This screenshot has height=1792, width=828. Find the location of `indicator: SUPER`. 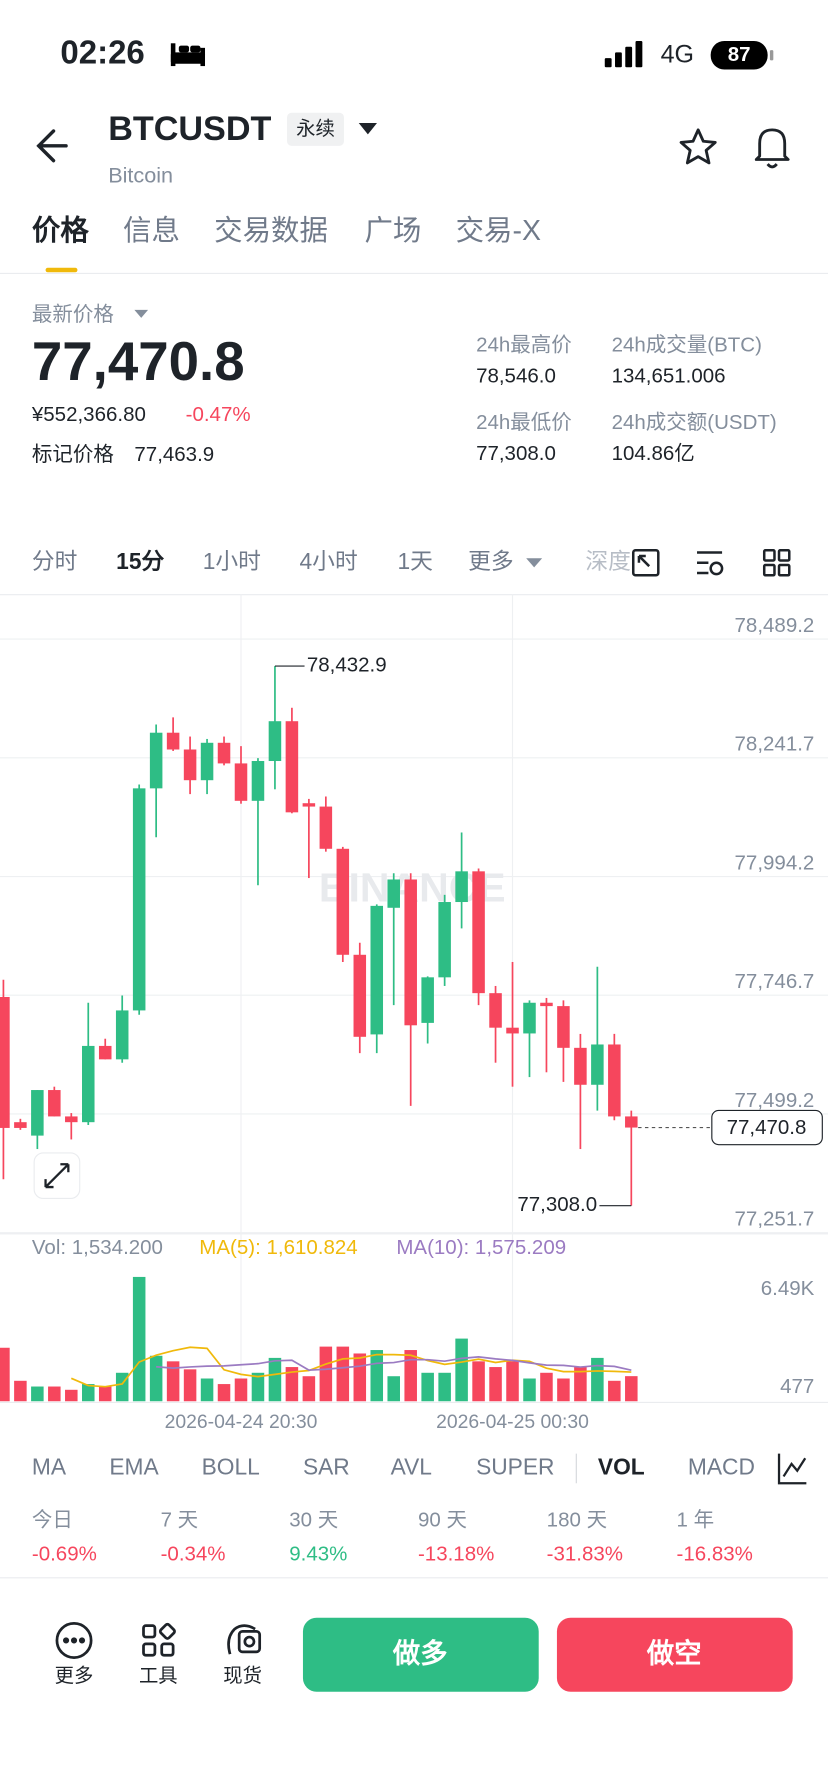

indicator: SUPER is located at coordinates (515, 1466).